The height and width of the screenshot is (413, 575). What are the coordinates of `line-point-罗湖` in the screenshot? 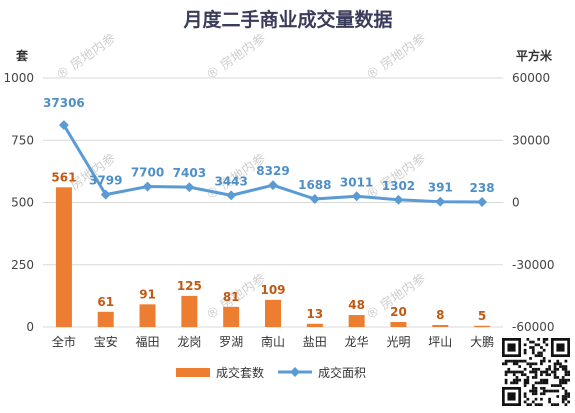 It's located at (231, 195).